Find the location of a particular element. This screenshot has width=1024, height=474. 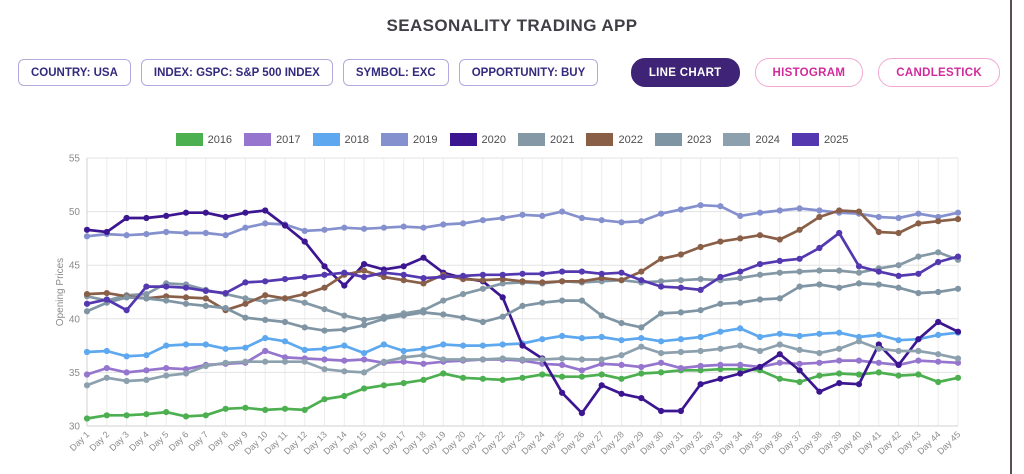

view-button-candlestick: CANDLESTICK is located at coordinates (939, 72).